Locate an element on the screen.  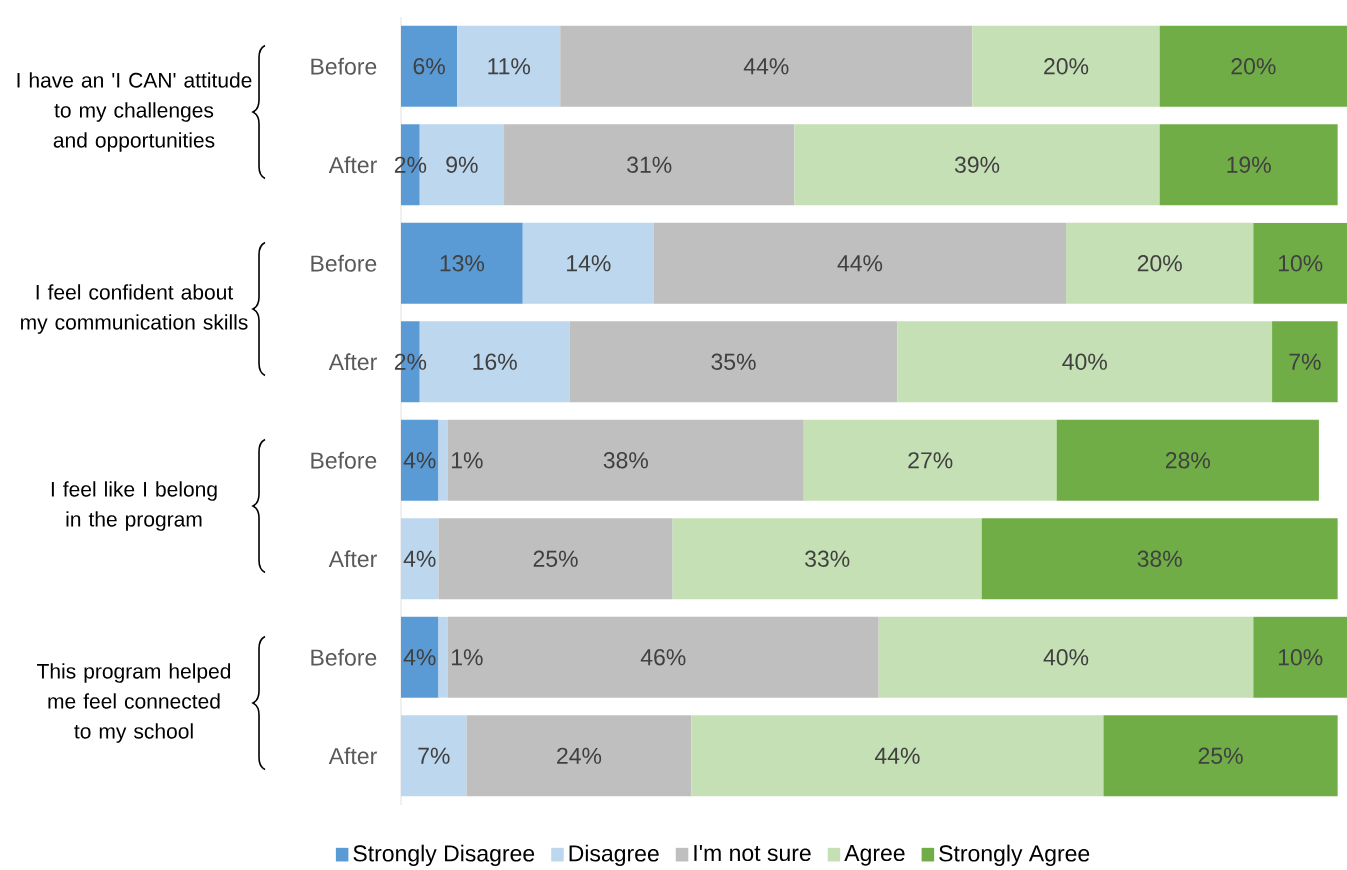
data-label: 27% is located at coordinates (930, 460).